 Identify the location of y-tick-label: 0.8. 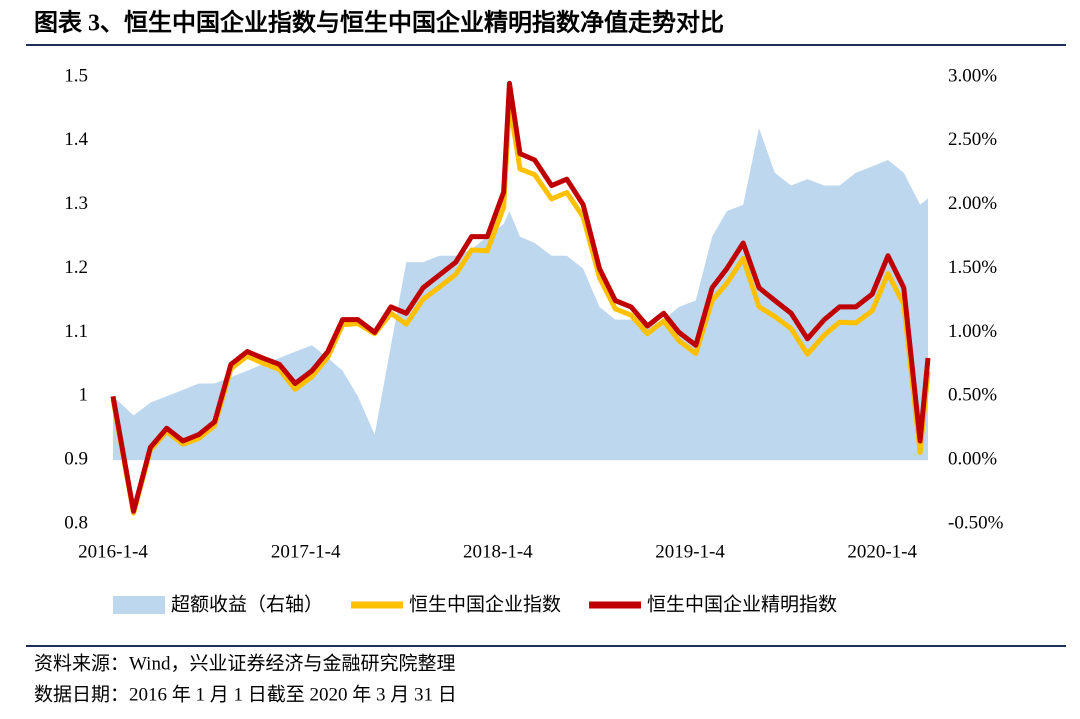
(76, 522).